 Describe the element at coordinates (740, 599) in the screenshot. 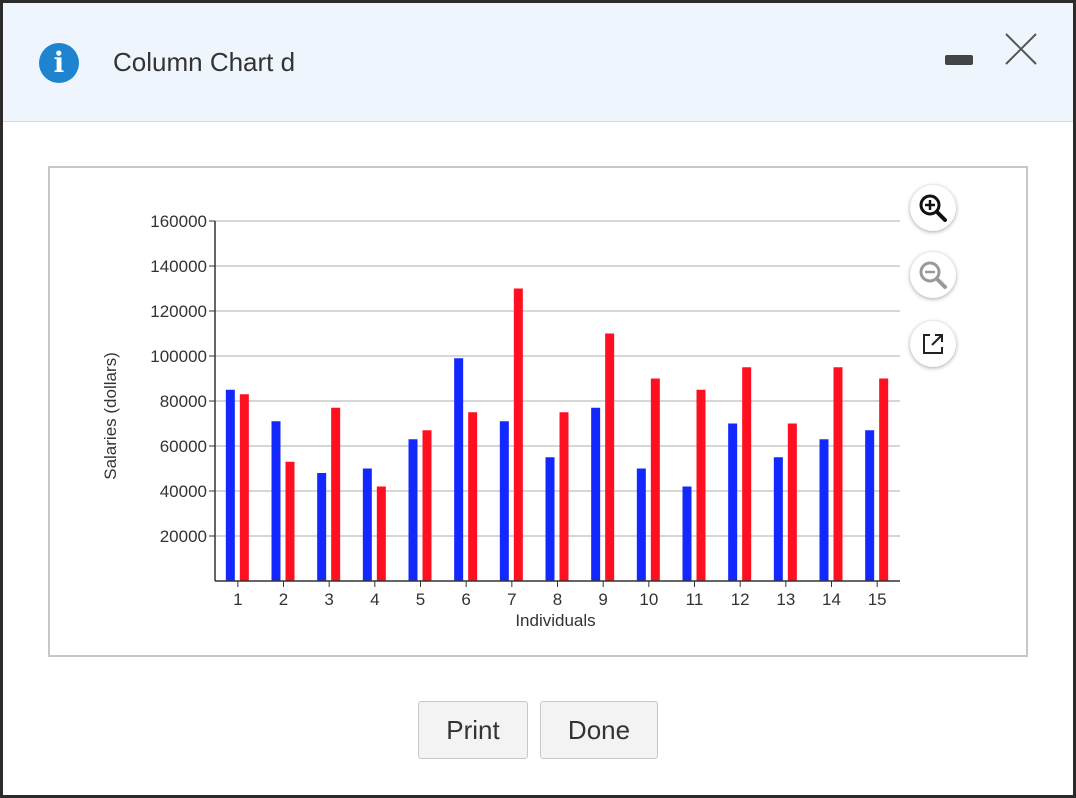

I see `x-tick-label: 12` at that location.